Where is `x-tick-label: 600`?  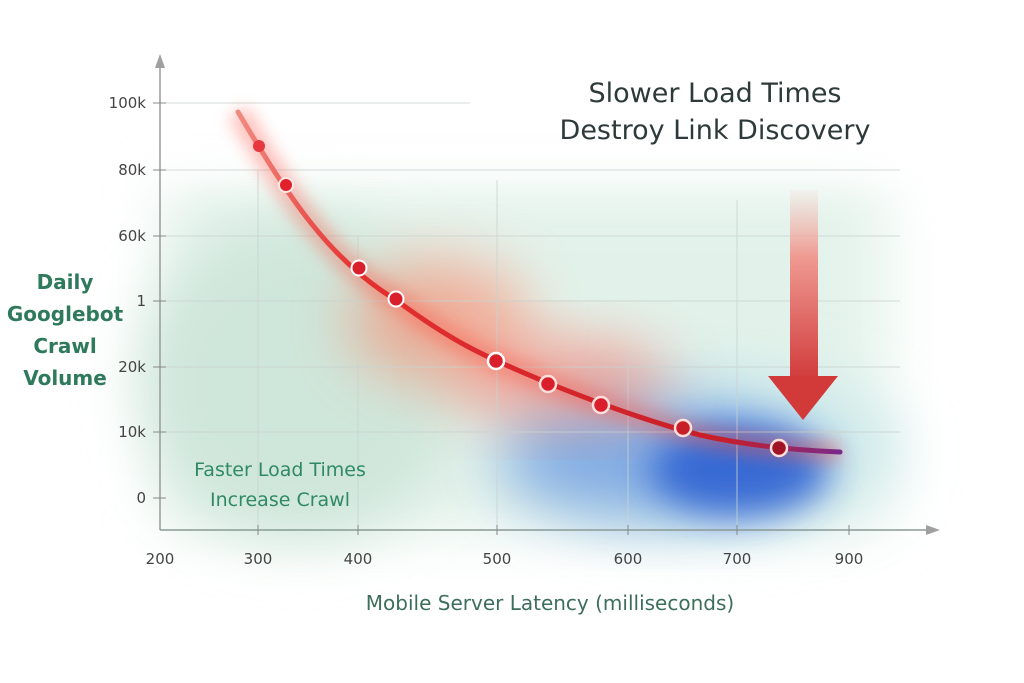 x-tick-label: 600 is located at coordinates (628, 559).